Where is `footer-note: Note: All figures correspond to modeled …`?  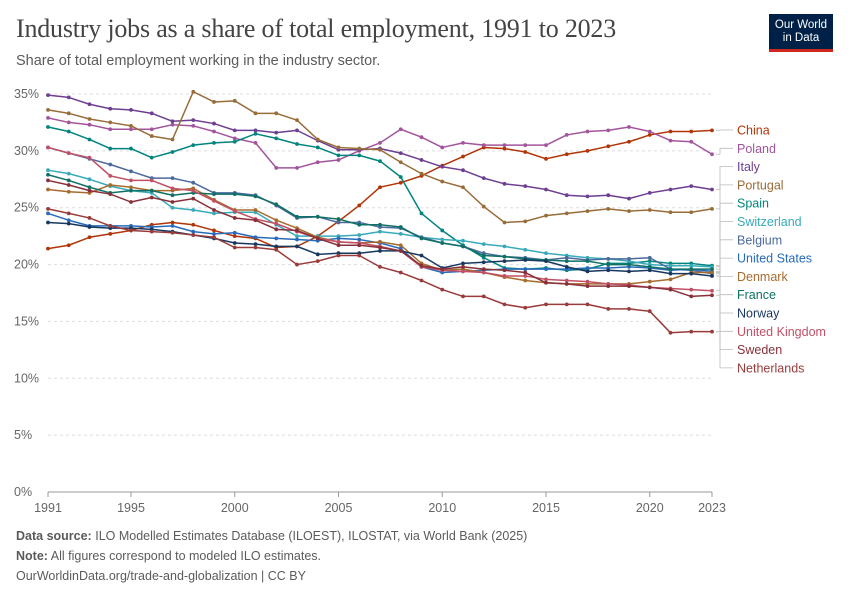 footer-note: Note: All figures correspond to modeled … is located at coordinates (168, 556).